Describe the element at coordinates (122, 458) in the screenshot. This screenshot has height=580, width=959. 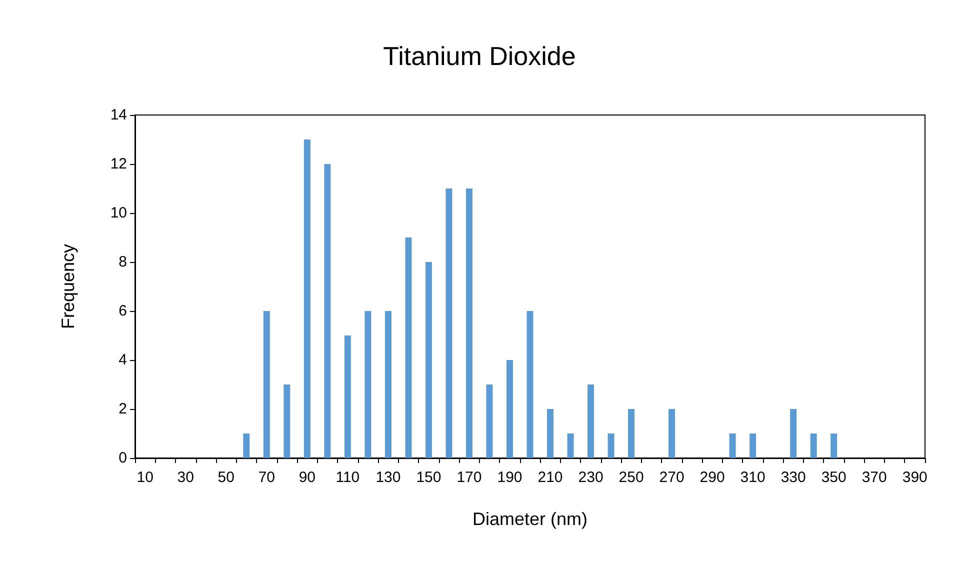
I see `y-tick-label: 0` at that location.